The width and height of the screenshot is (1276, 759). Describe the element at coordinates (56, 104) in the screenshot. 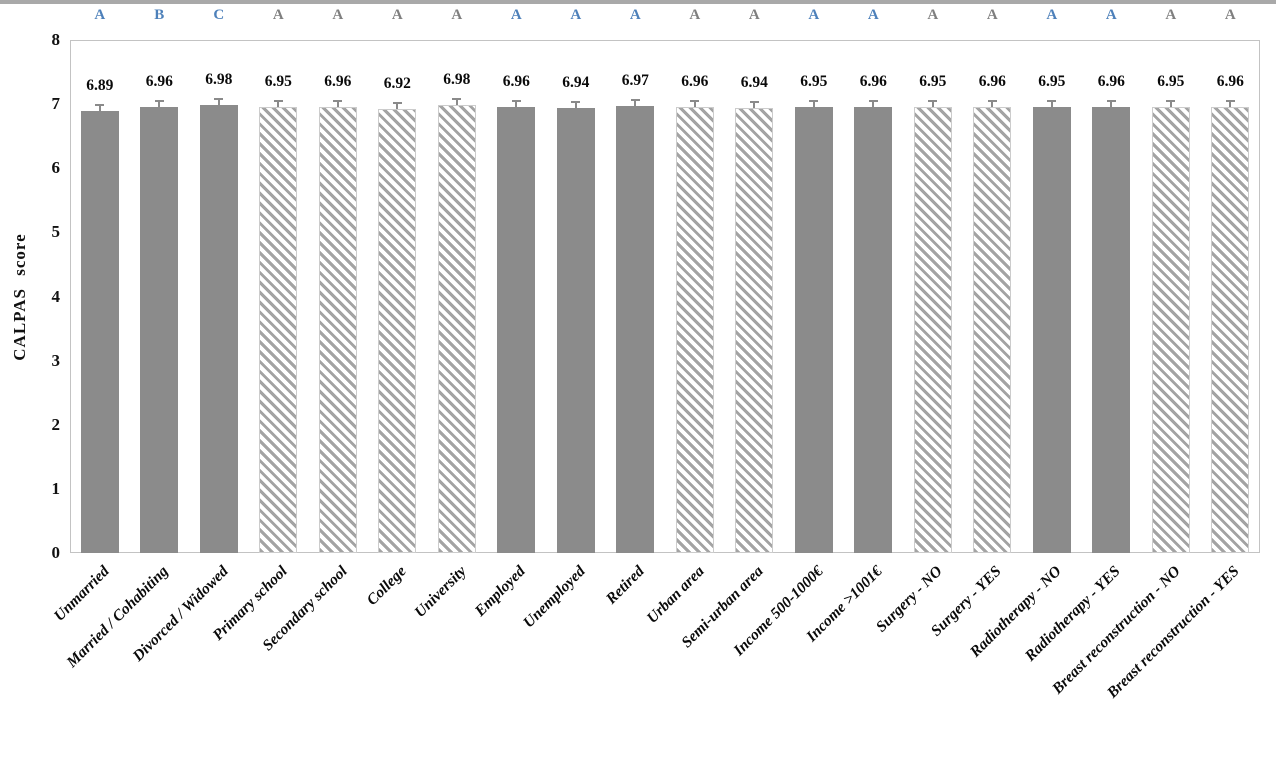

I see `y-tick-label: 7` at that location.